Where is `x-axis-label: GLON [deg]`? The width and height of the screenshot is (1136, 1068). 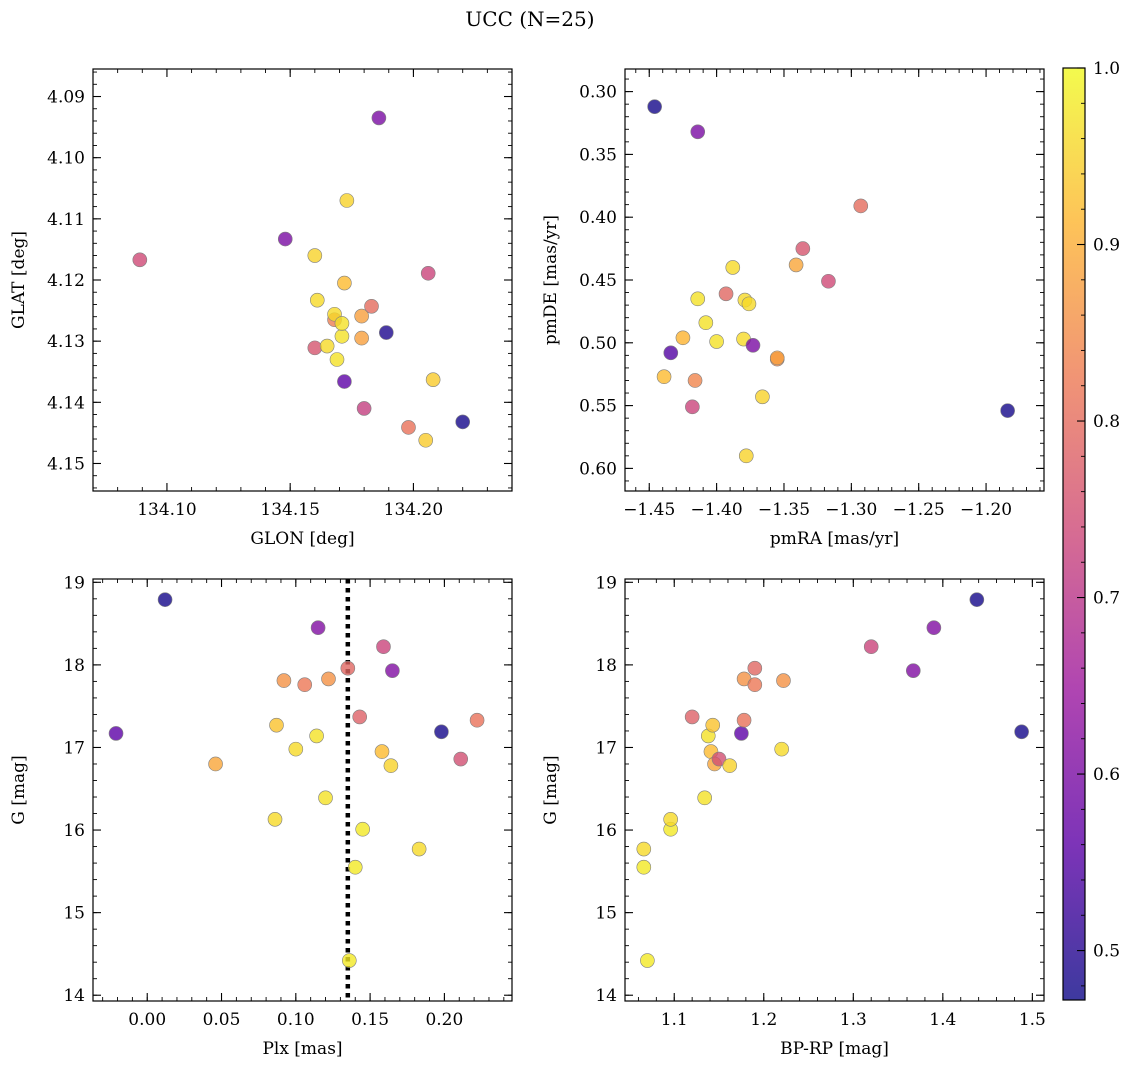
x-axis-label: GLON [deg] is located at coordinates (302, 539).